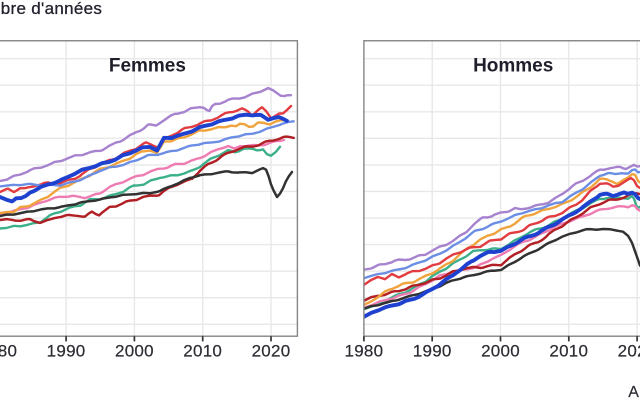 This screenshot has width=640, height=400. I want to click on svg-text: Nombre d'années, so click(51, 9).